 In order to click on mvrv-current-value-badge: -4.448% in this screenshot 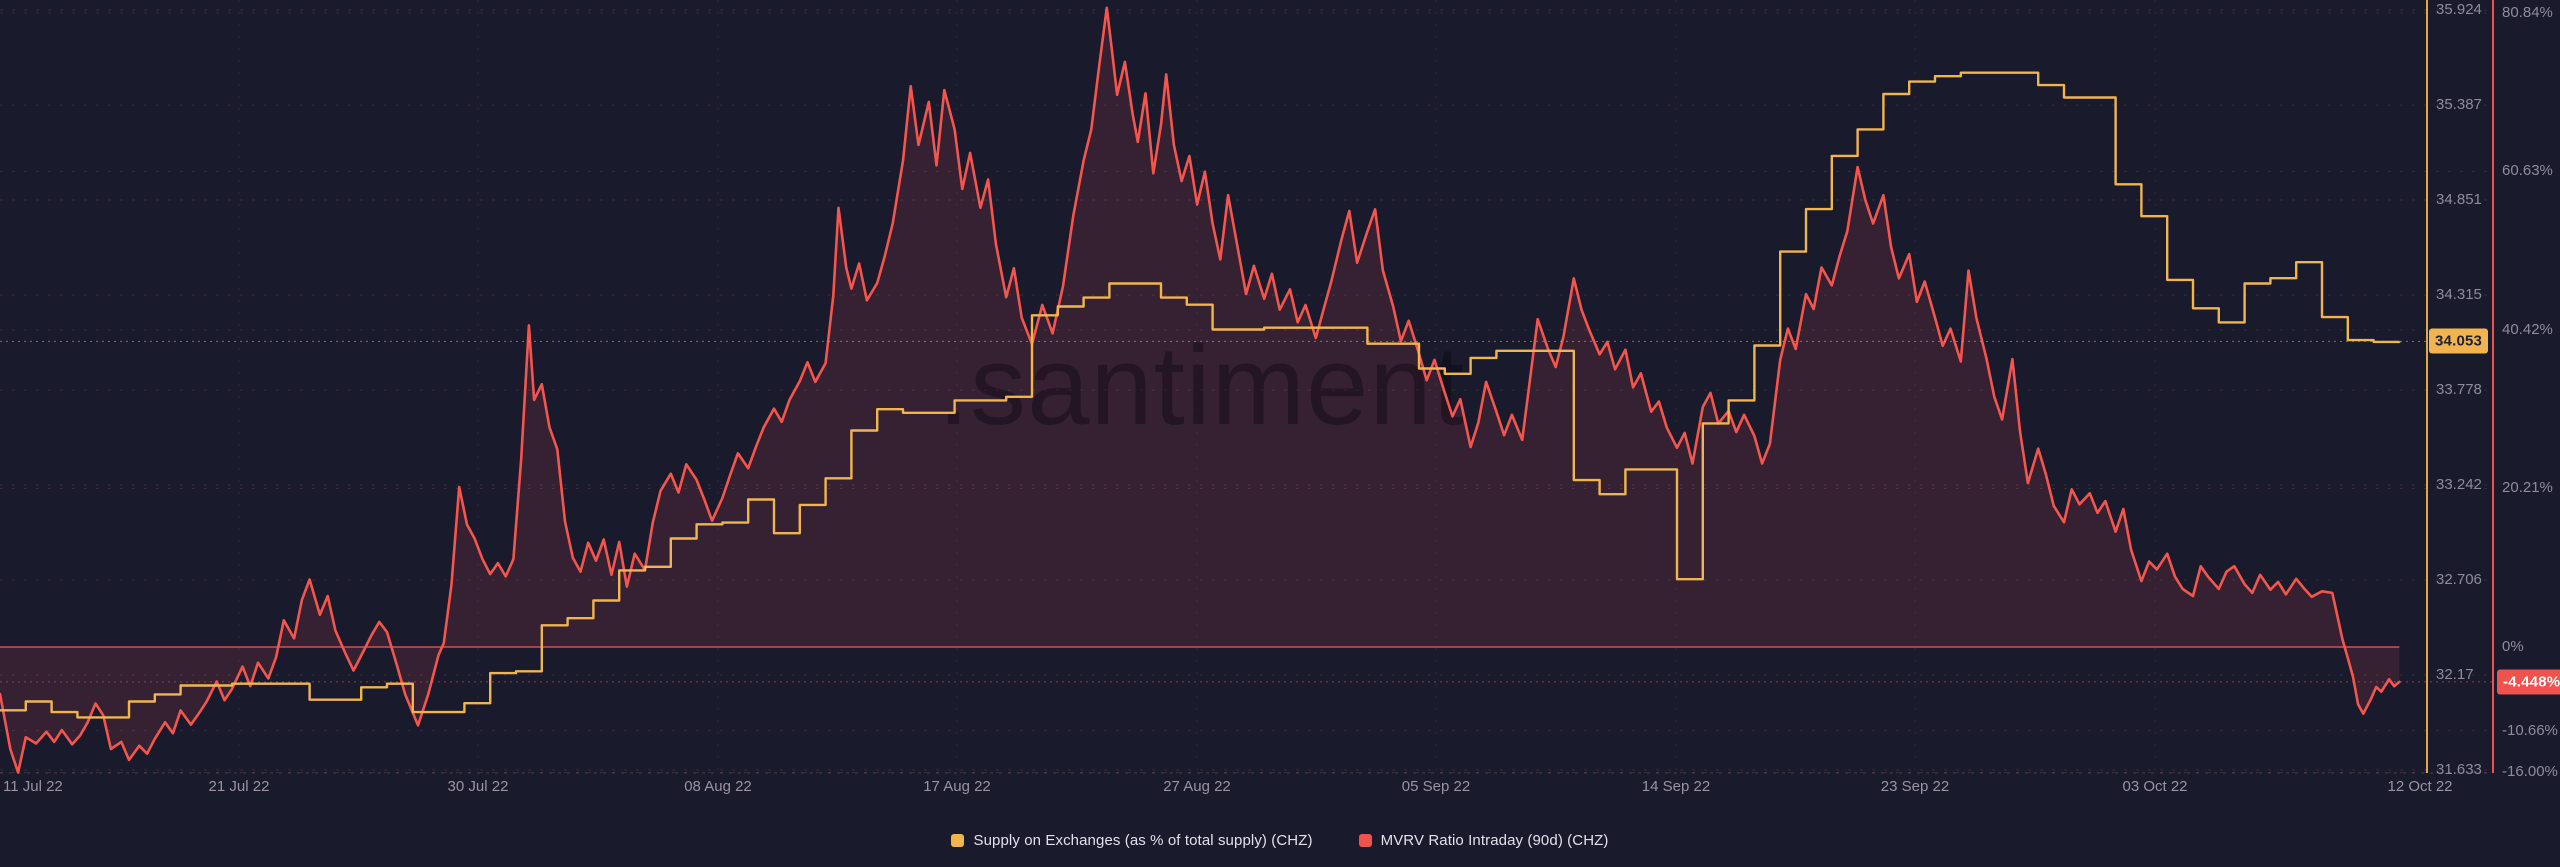, I will do `click(2528, 682)`.